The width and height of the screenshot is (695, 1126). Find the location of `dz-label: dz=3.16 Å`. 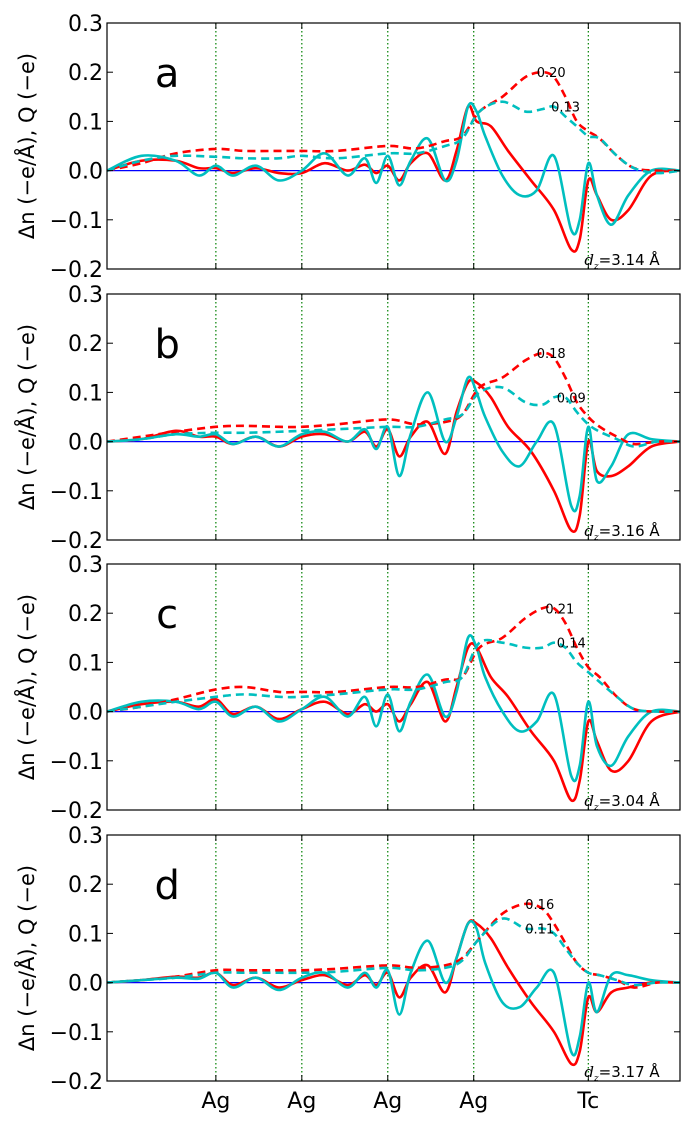

dz-label: dz=3.16 Å is located at coordinates (622, 532).